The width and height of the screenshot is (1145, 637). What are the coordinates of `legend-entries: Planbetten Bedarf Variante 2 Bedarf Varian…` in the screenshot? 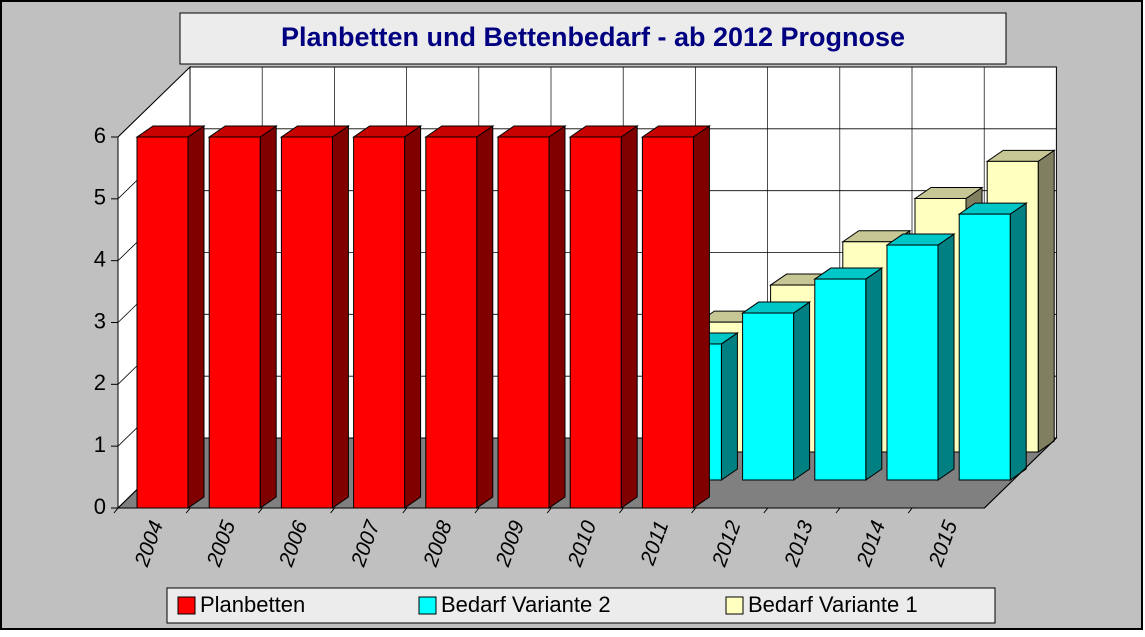 It's located at (547, 604).